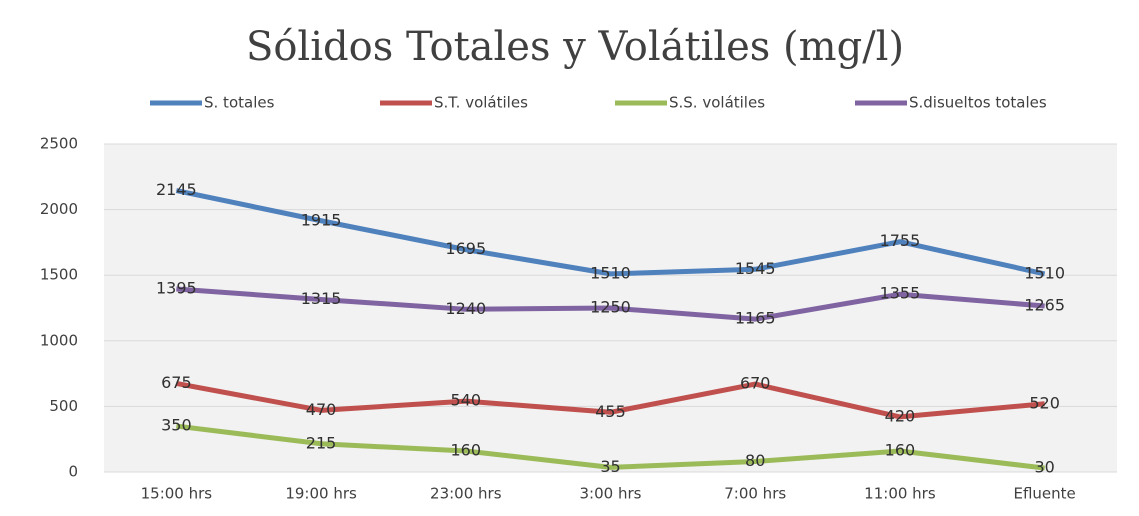 Image resolution: width=1139 pixels, height=516 pixels. Describe the element at coordinates (59, 144) in the screenshot. I see `y-tick-label: 2500` at that location.